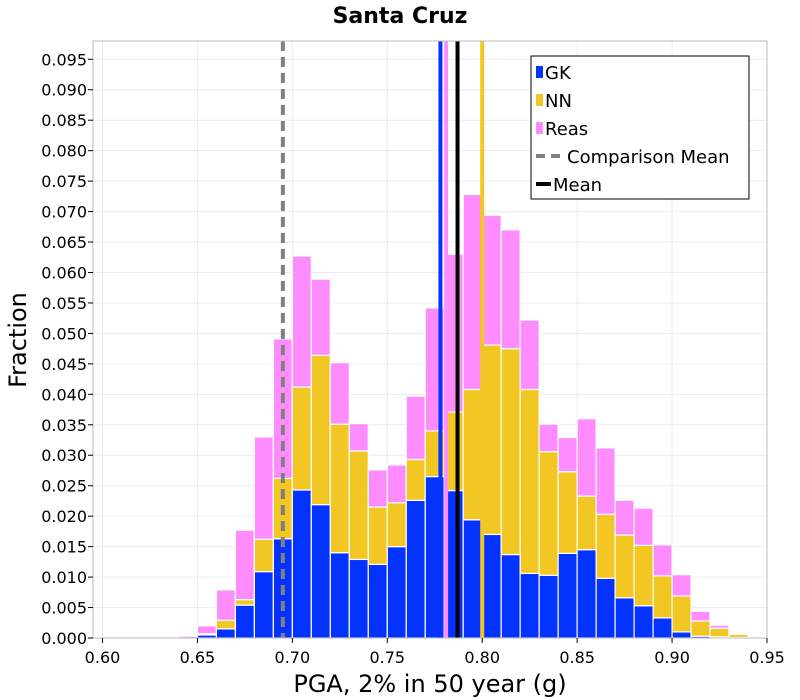 The image size is (800, 700). I want to click on y-tick-label: 0.030, so click(64, 455).